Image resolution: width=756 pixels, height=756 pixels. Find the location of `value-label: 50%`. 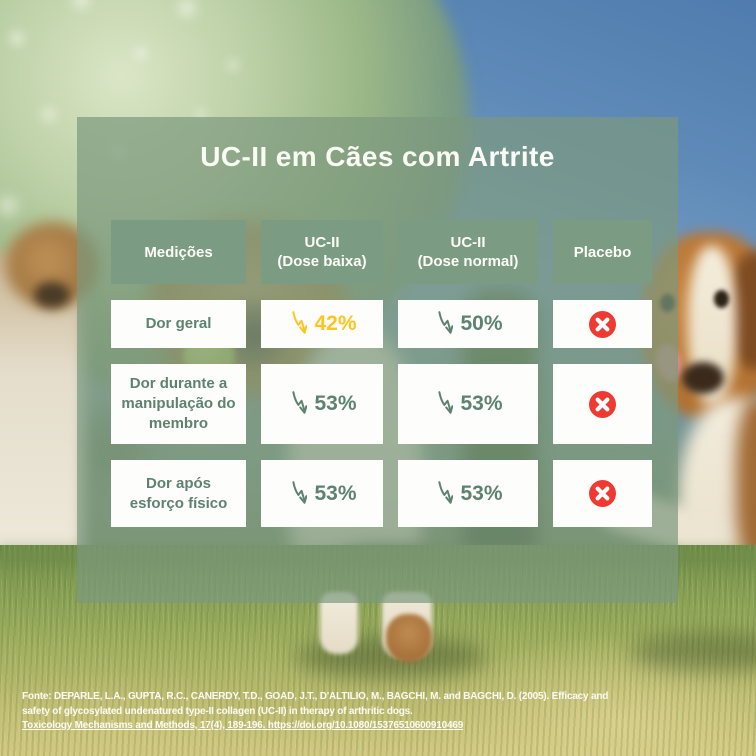

value-label: 50% is located at coordinates (481, 323).